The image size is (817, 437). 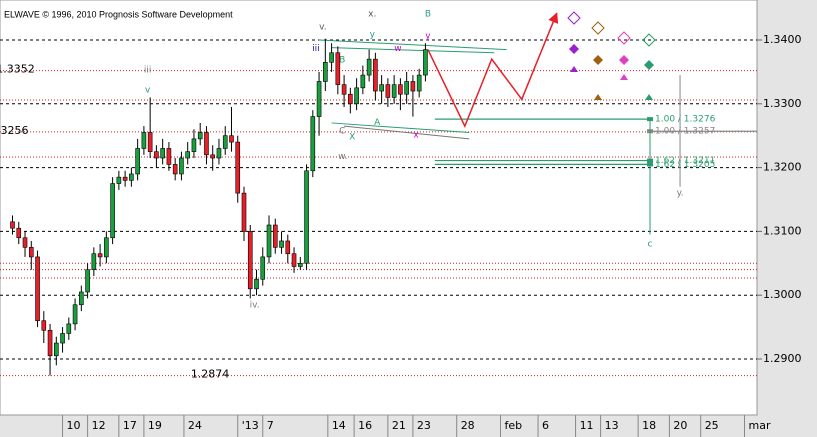 I want to click on x-tick-label: '13, so click(x=250, y=425).